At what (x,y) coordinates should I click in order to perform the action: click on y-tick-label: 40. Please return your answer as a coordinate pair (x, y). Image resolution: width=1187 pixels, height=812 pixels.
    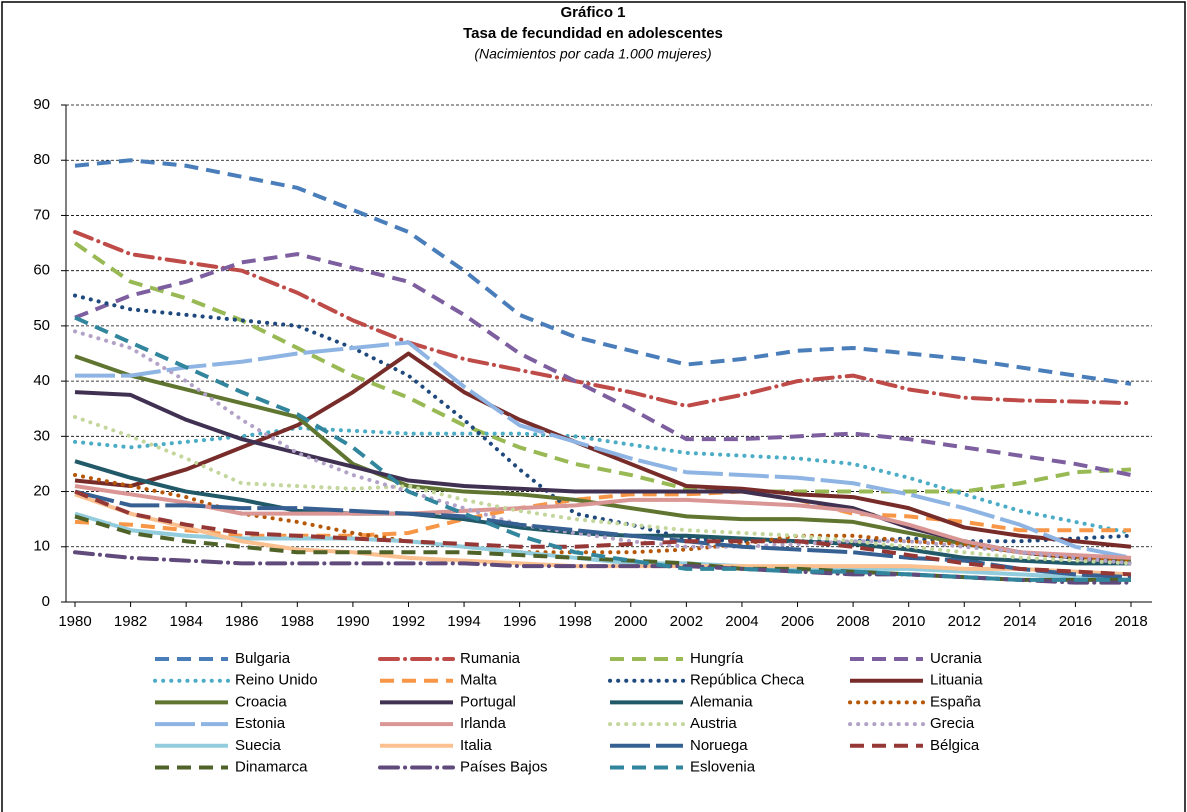
    Looking at the image, I should click on (41, 380).